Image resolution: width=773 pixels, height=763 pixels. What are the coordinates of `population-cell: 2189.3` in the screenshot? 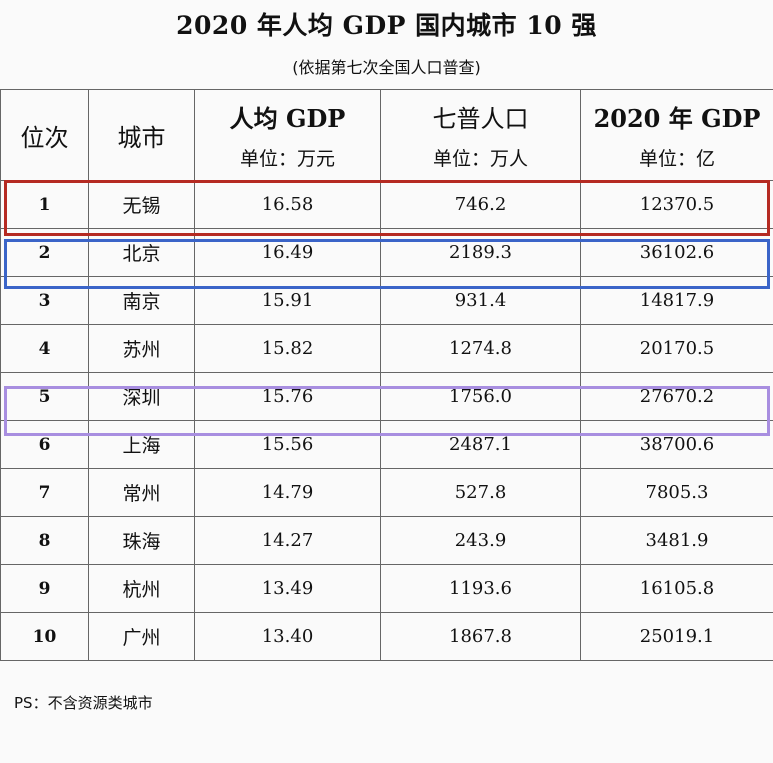 It's located at (480, 252).